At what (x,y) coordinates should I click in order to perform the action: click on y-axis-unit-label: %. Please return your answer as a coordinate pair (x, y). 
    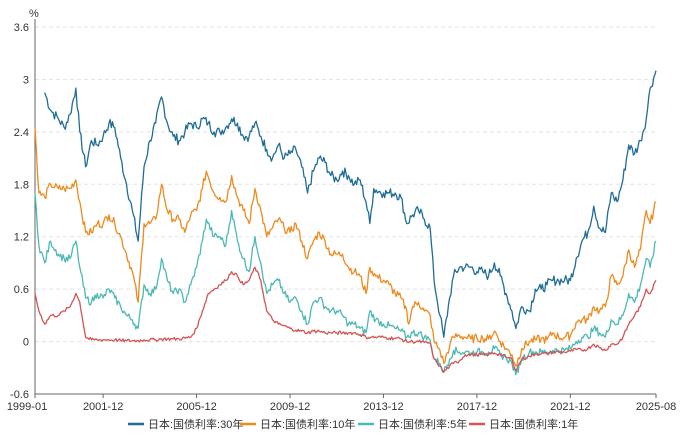
    Looking at the image, I should click on (34, 14).